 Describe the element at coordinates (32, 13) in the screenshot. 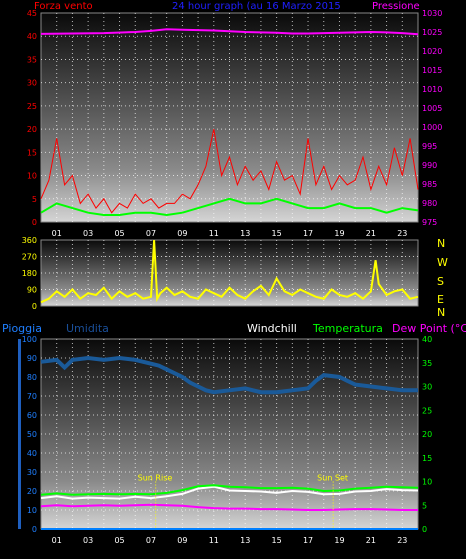

I see `y-tick-label: 45` at that location.